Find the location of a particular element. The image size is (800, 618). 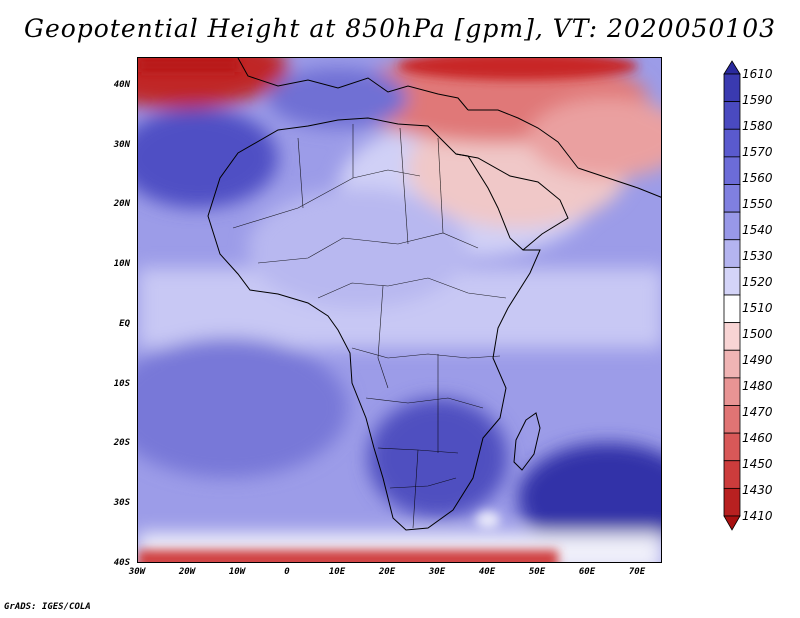

lon-label: 50E is located at coordinates (537, 572).